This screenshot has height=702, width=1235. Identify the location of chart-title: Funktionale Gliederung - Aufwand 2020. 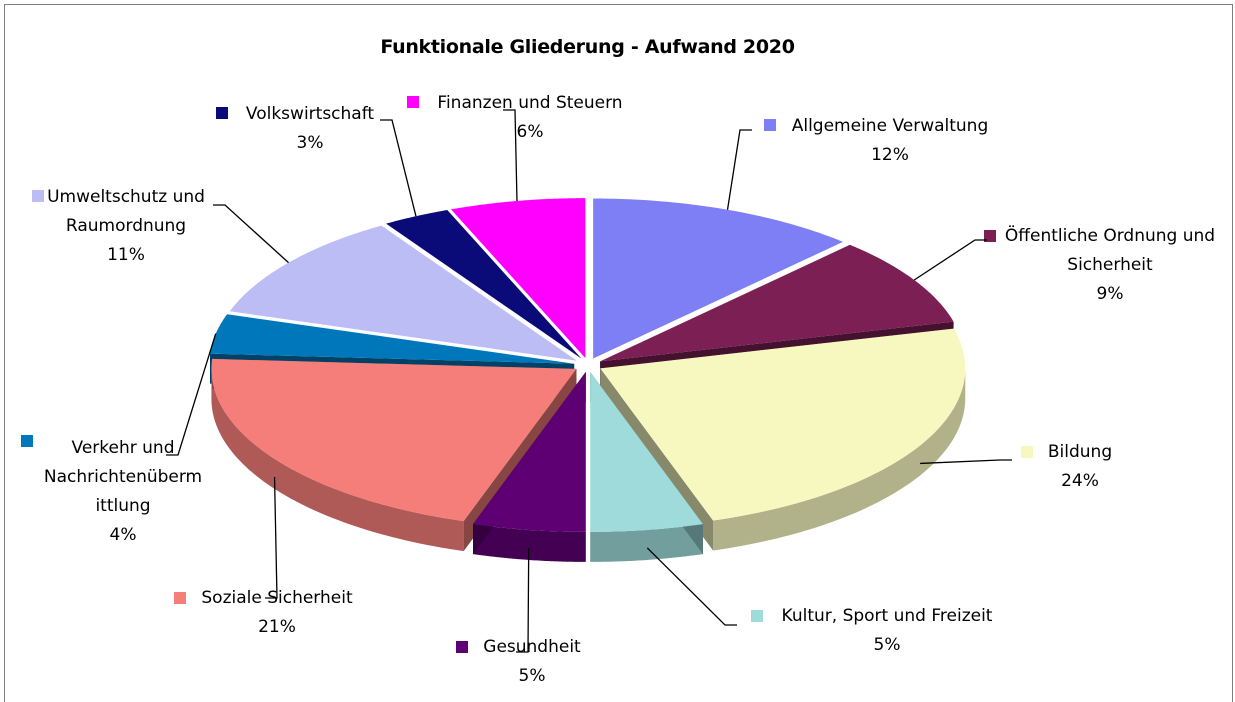
(587, 47).